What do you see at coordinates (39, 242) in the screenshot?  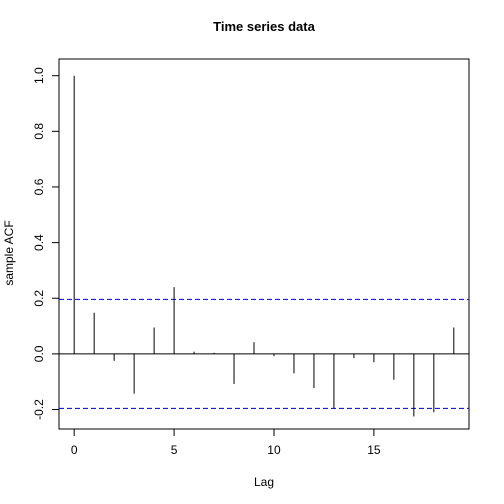 I see `y-tick-label: 0.4` at bounding box center [39, 242].